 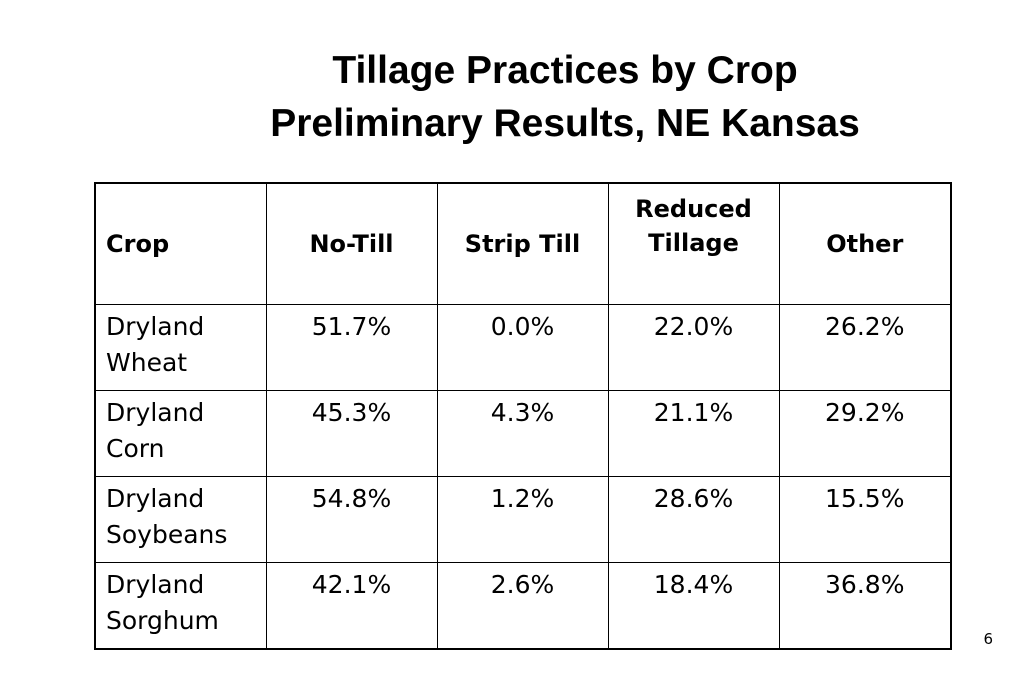 What do you see at coordinates (147, 362) in the screenshot?
I see `crop-line-2: Wheat` at bounding box center [147, 362].